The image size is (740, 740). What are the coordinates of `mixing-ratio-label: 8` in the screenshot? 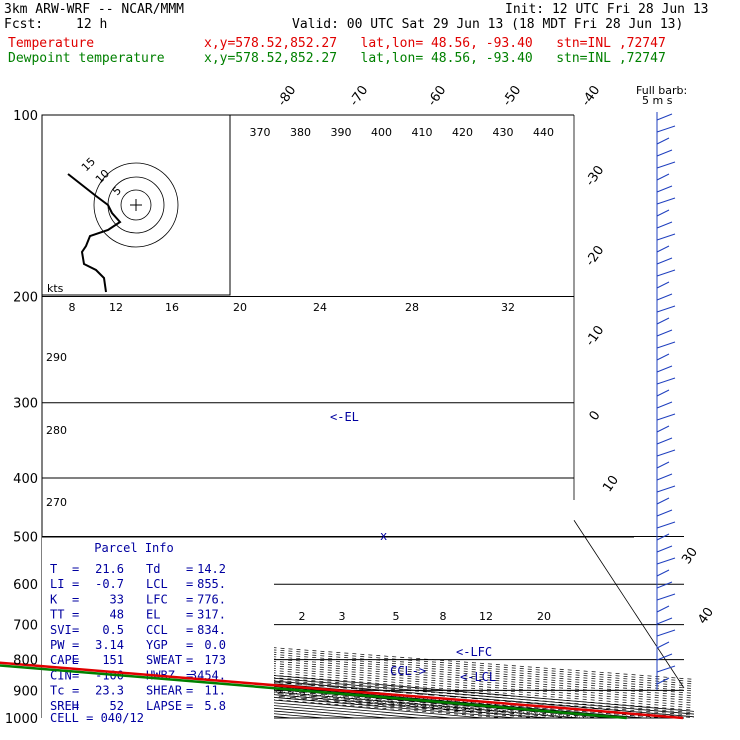 It's located at (443, 616).